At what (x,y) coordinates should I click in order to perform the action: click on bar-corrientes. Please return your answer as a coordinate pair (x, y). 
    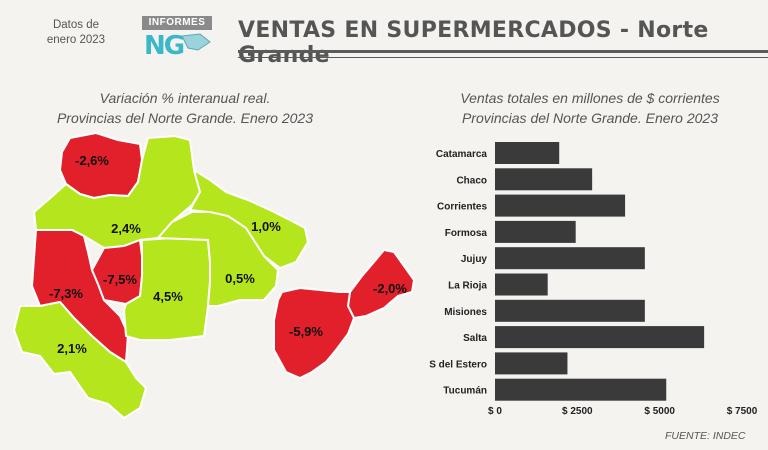
    Looking at the image, I should click on (560, 205).